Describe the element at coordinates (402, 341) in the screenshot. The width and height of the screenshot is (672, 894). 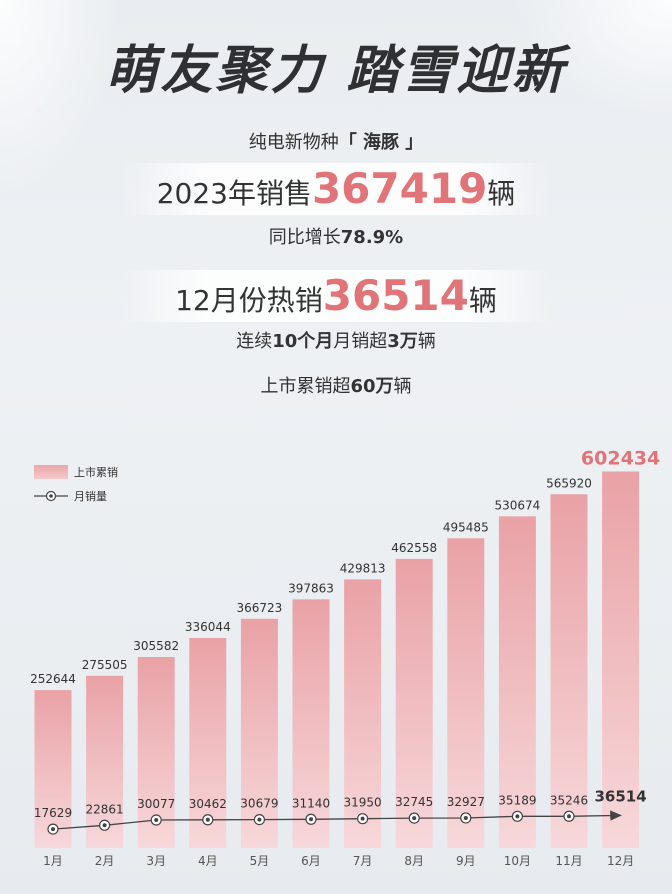
I see `streak-bold-2: 3万` at that location.